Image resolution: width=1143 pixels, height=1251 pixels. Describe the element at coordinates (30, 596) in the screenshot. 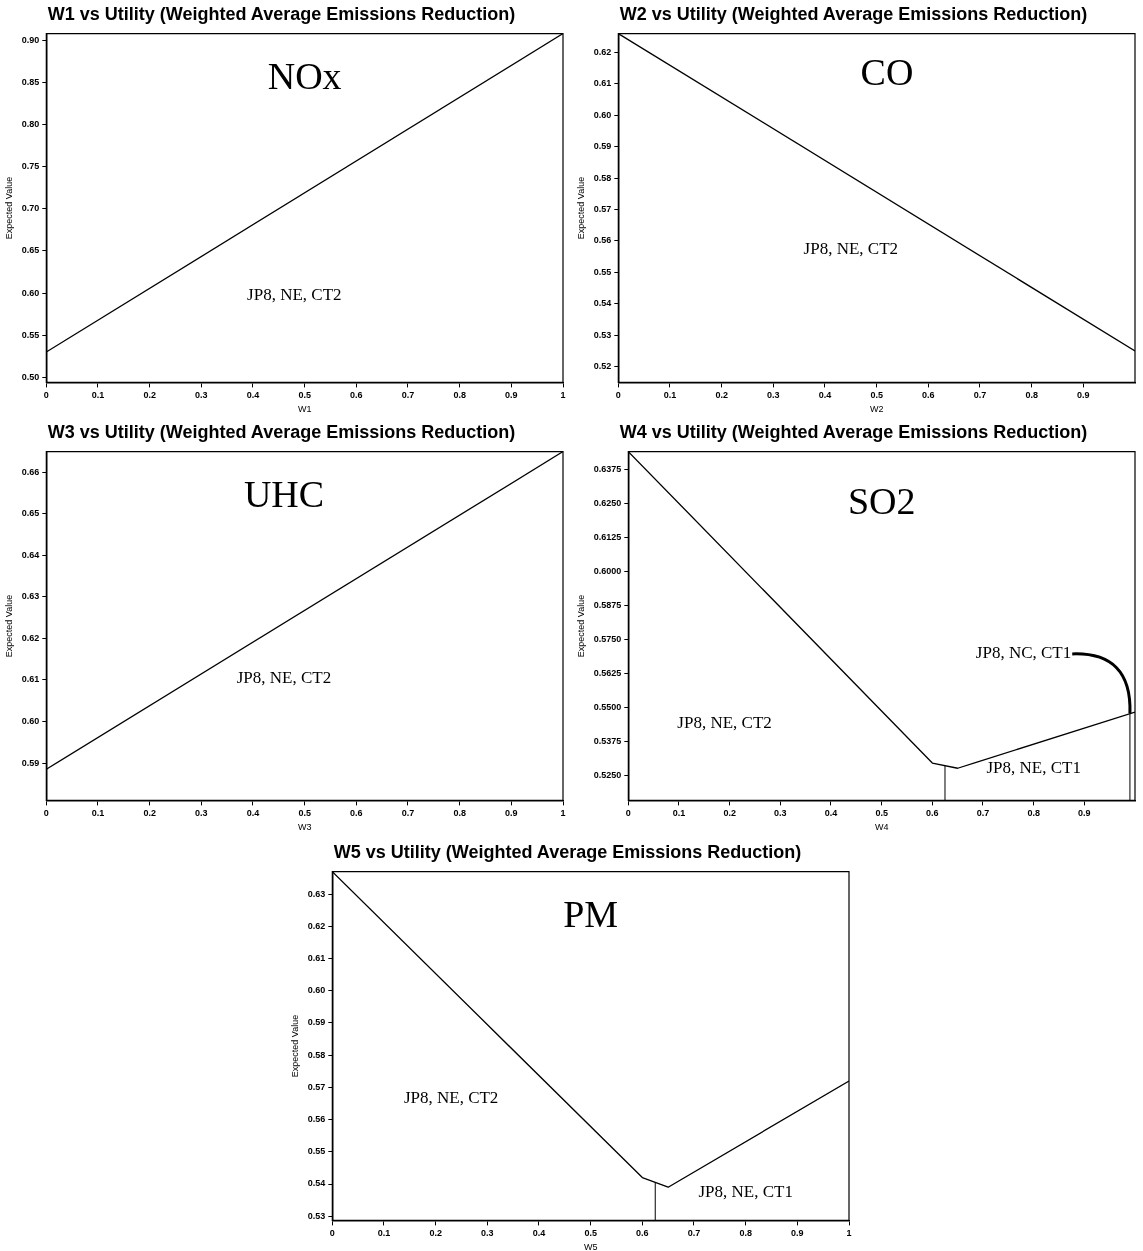

I see `y-tick-label: 0.63` at that location.